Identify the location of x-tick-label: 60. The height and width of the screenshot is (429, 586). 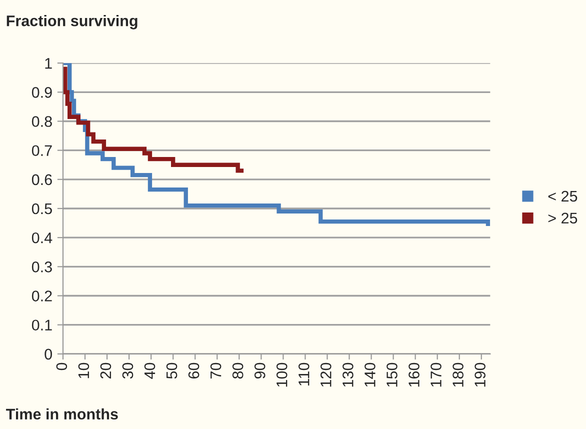
(194, 370).